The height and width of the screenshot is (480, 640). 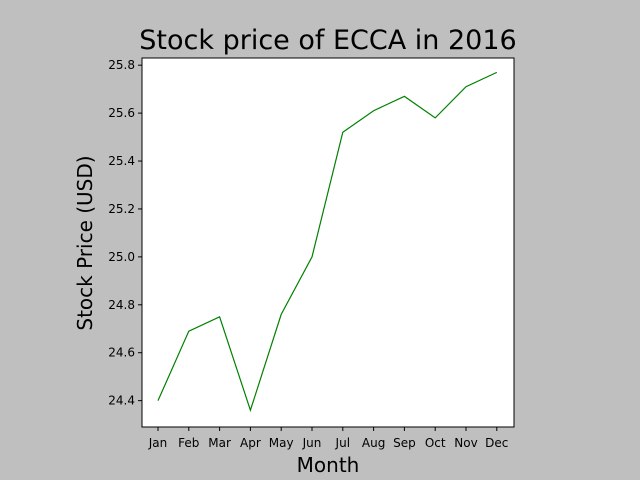 What do you see at coordinates (121, 305) in the screenshot?
I see `y-tick-label: 24.8` at bounding box center [121, 305].